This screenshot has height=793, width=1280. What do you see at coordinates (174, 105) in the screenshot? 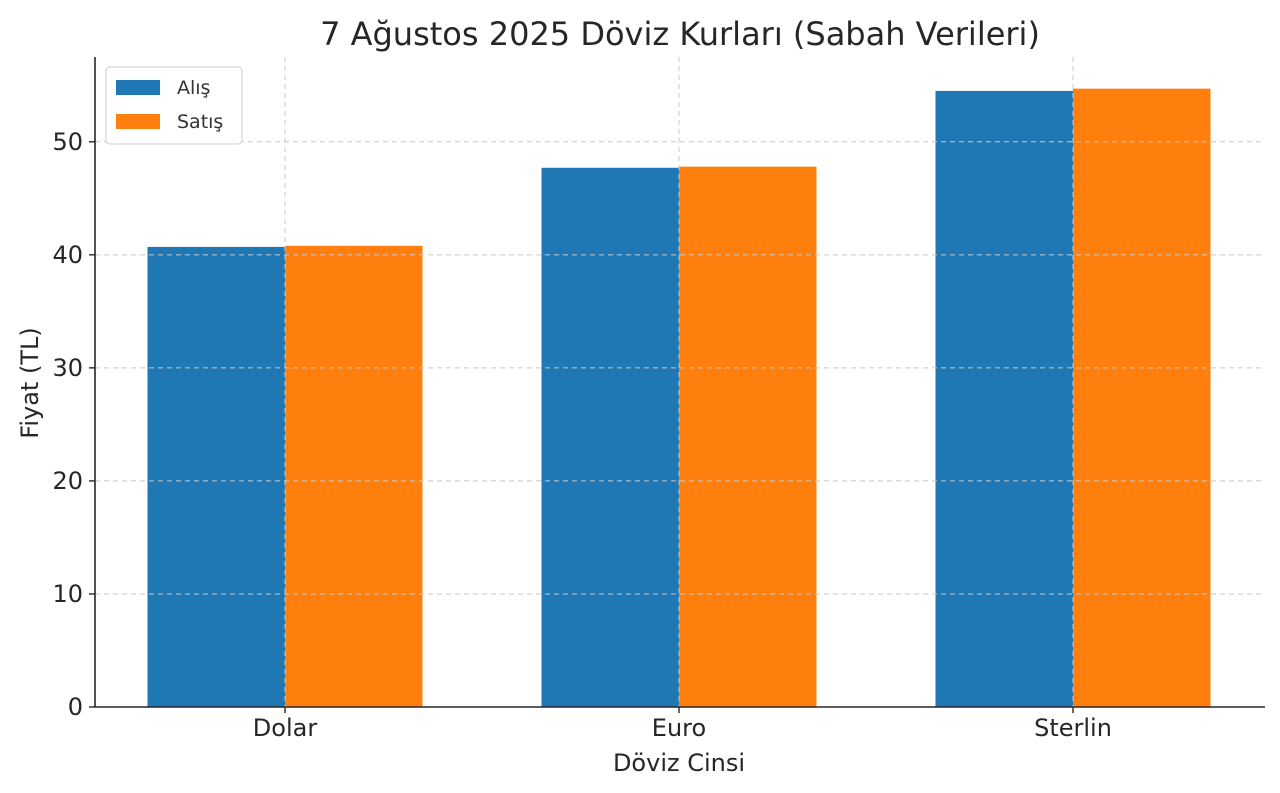
I see `legend: Alış Satış` at bounding box center [174, 105].